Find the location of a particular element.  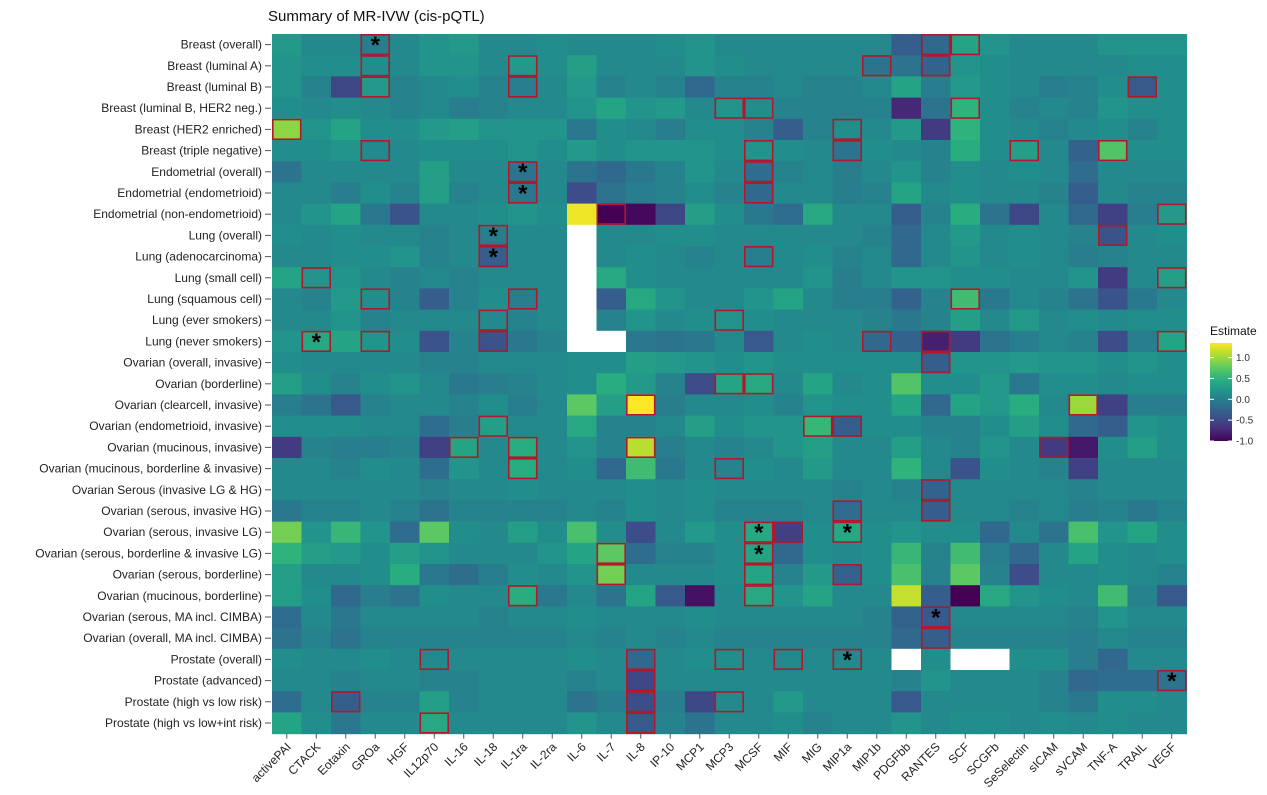

column-label: activePAI is located at coordinates (271, 762).